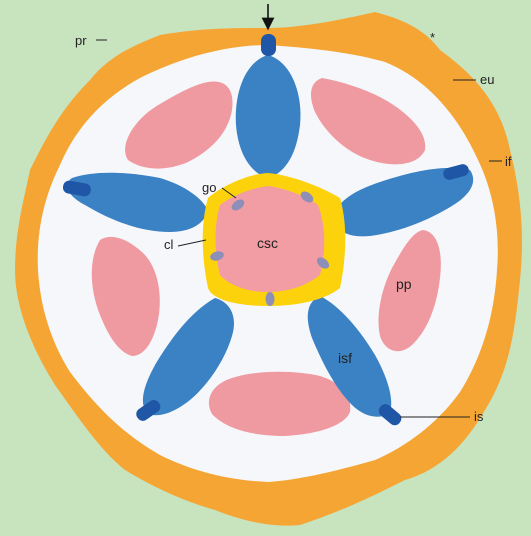  What do you see at coordinates (432, 37) in the screenshot?
I see `label-star: *` at bounding box center [432, 37].